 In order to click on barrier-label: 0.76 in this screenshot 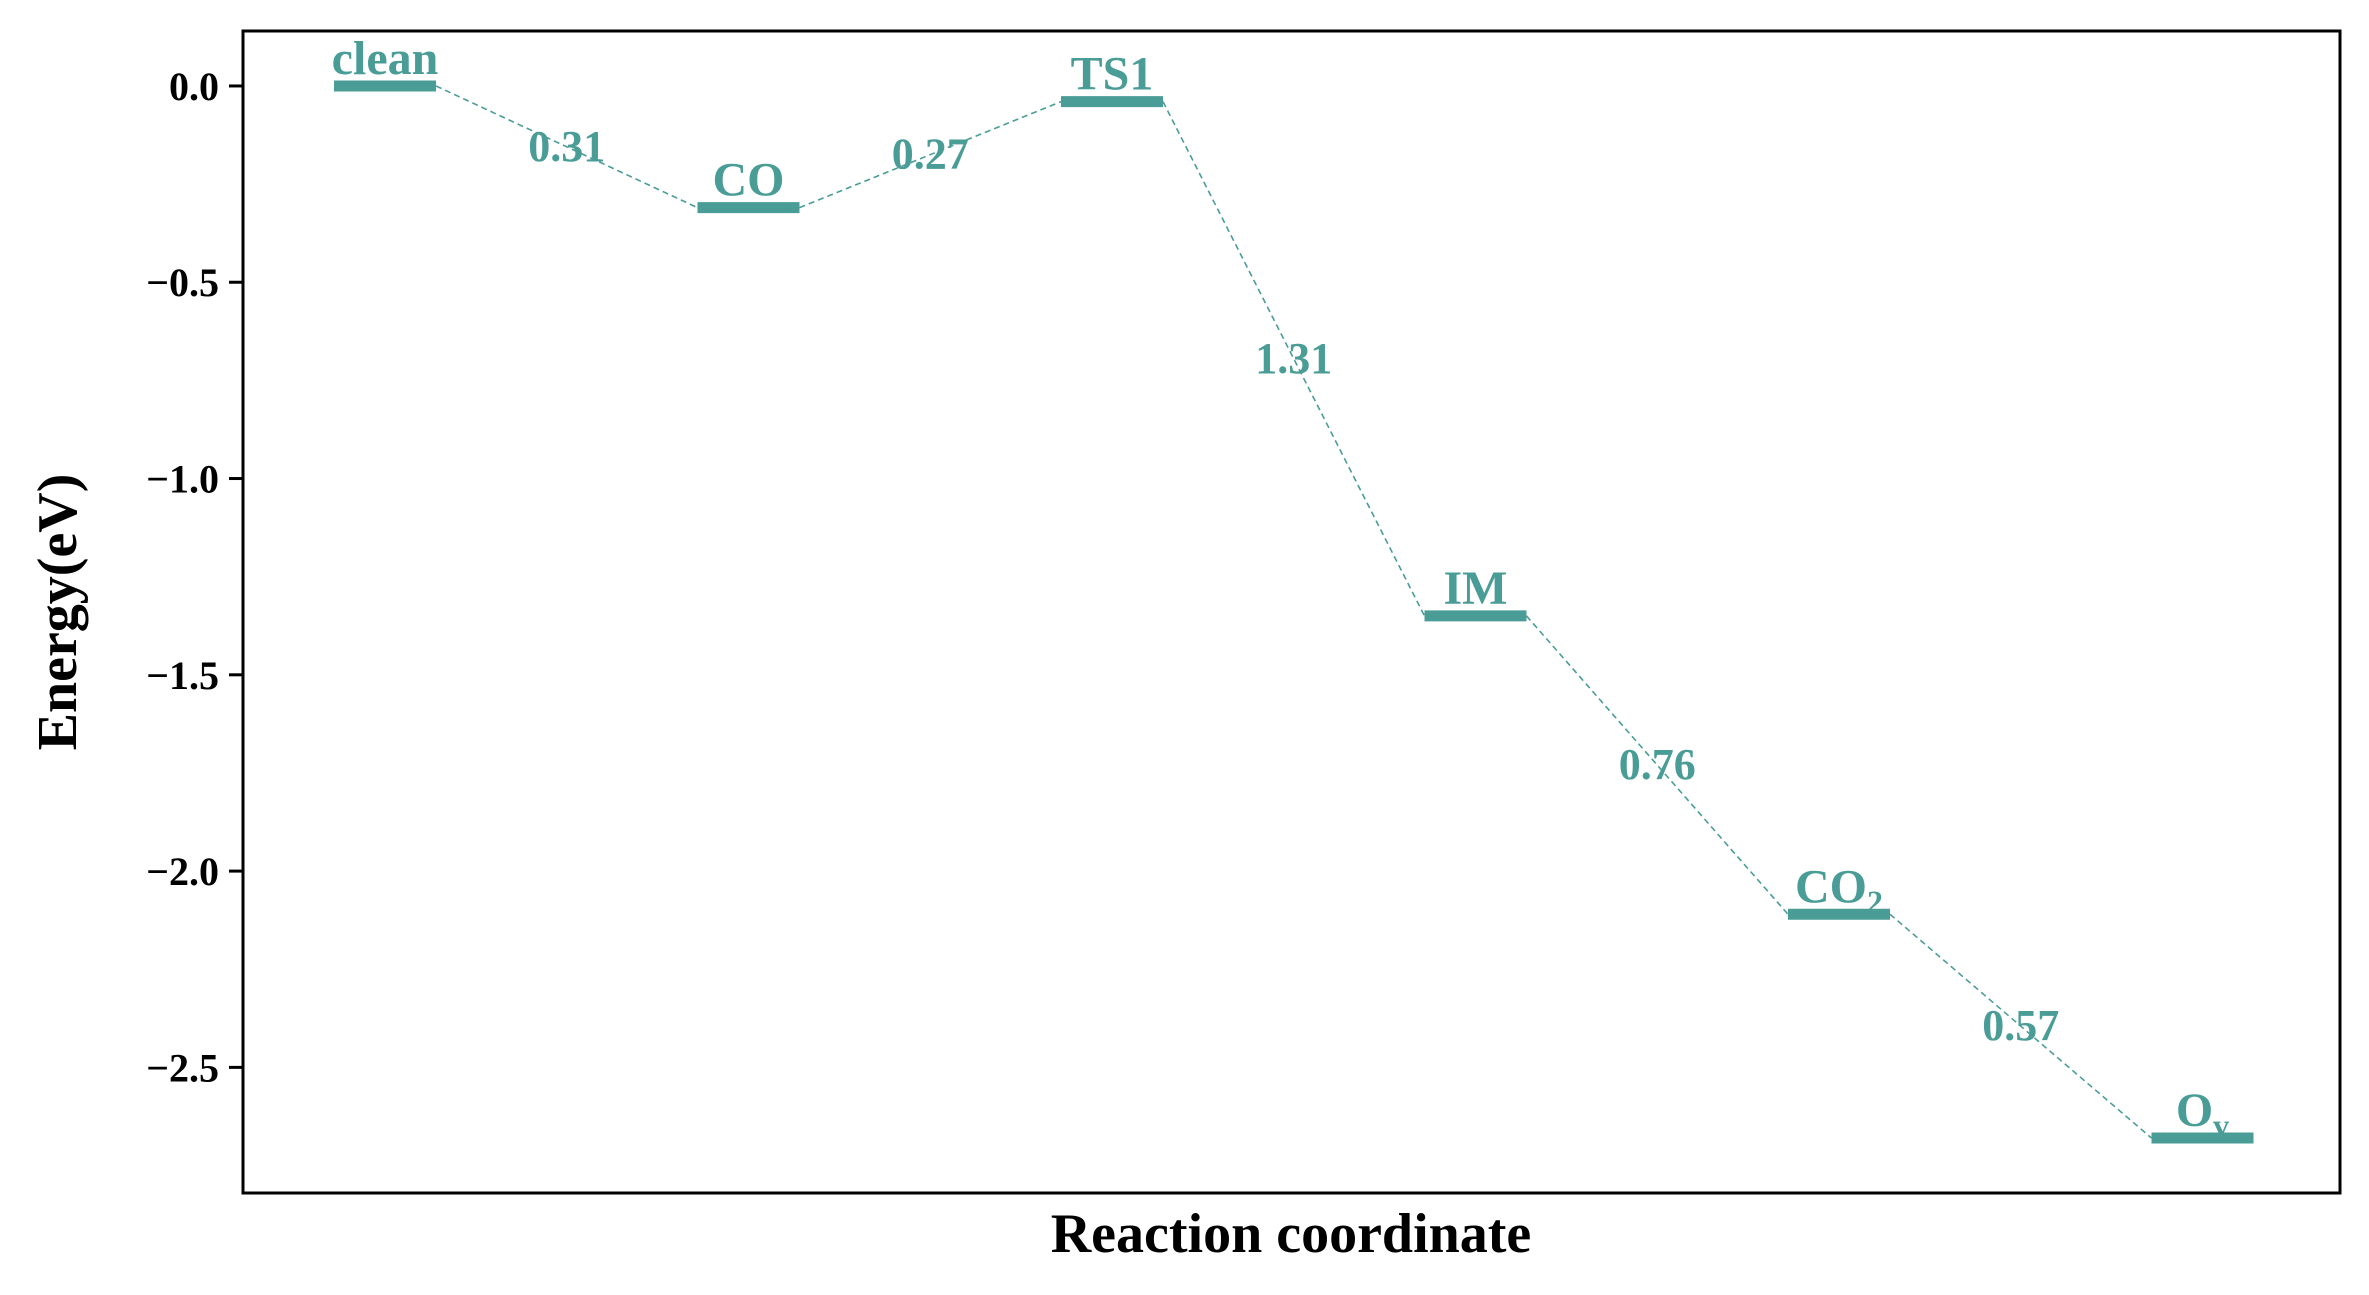, I will do `click(1657, 764)`.